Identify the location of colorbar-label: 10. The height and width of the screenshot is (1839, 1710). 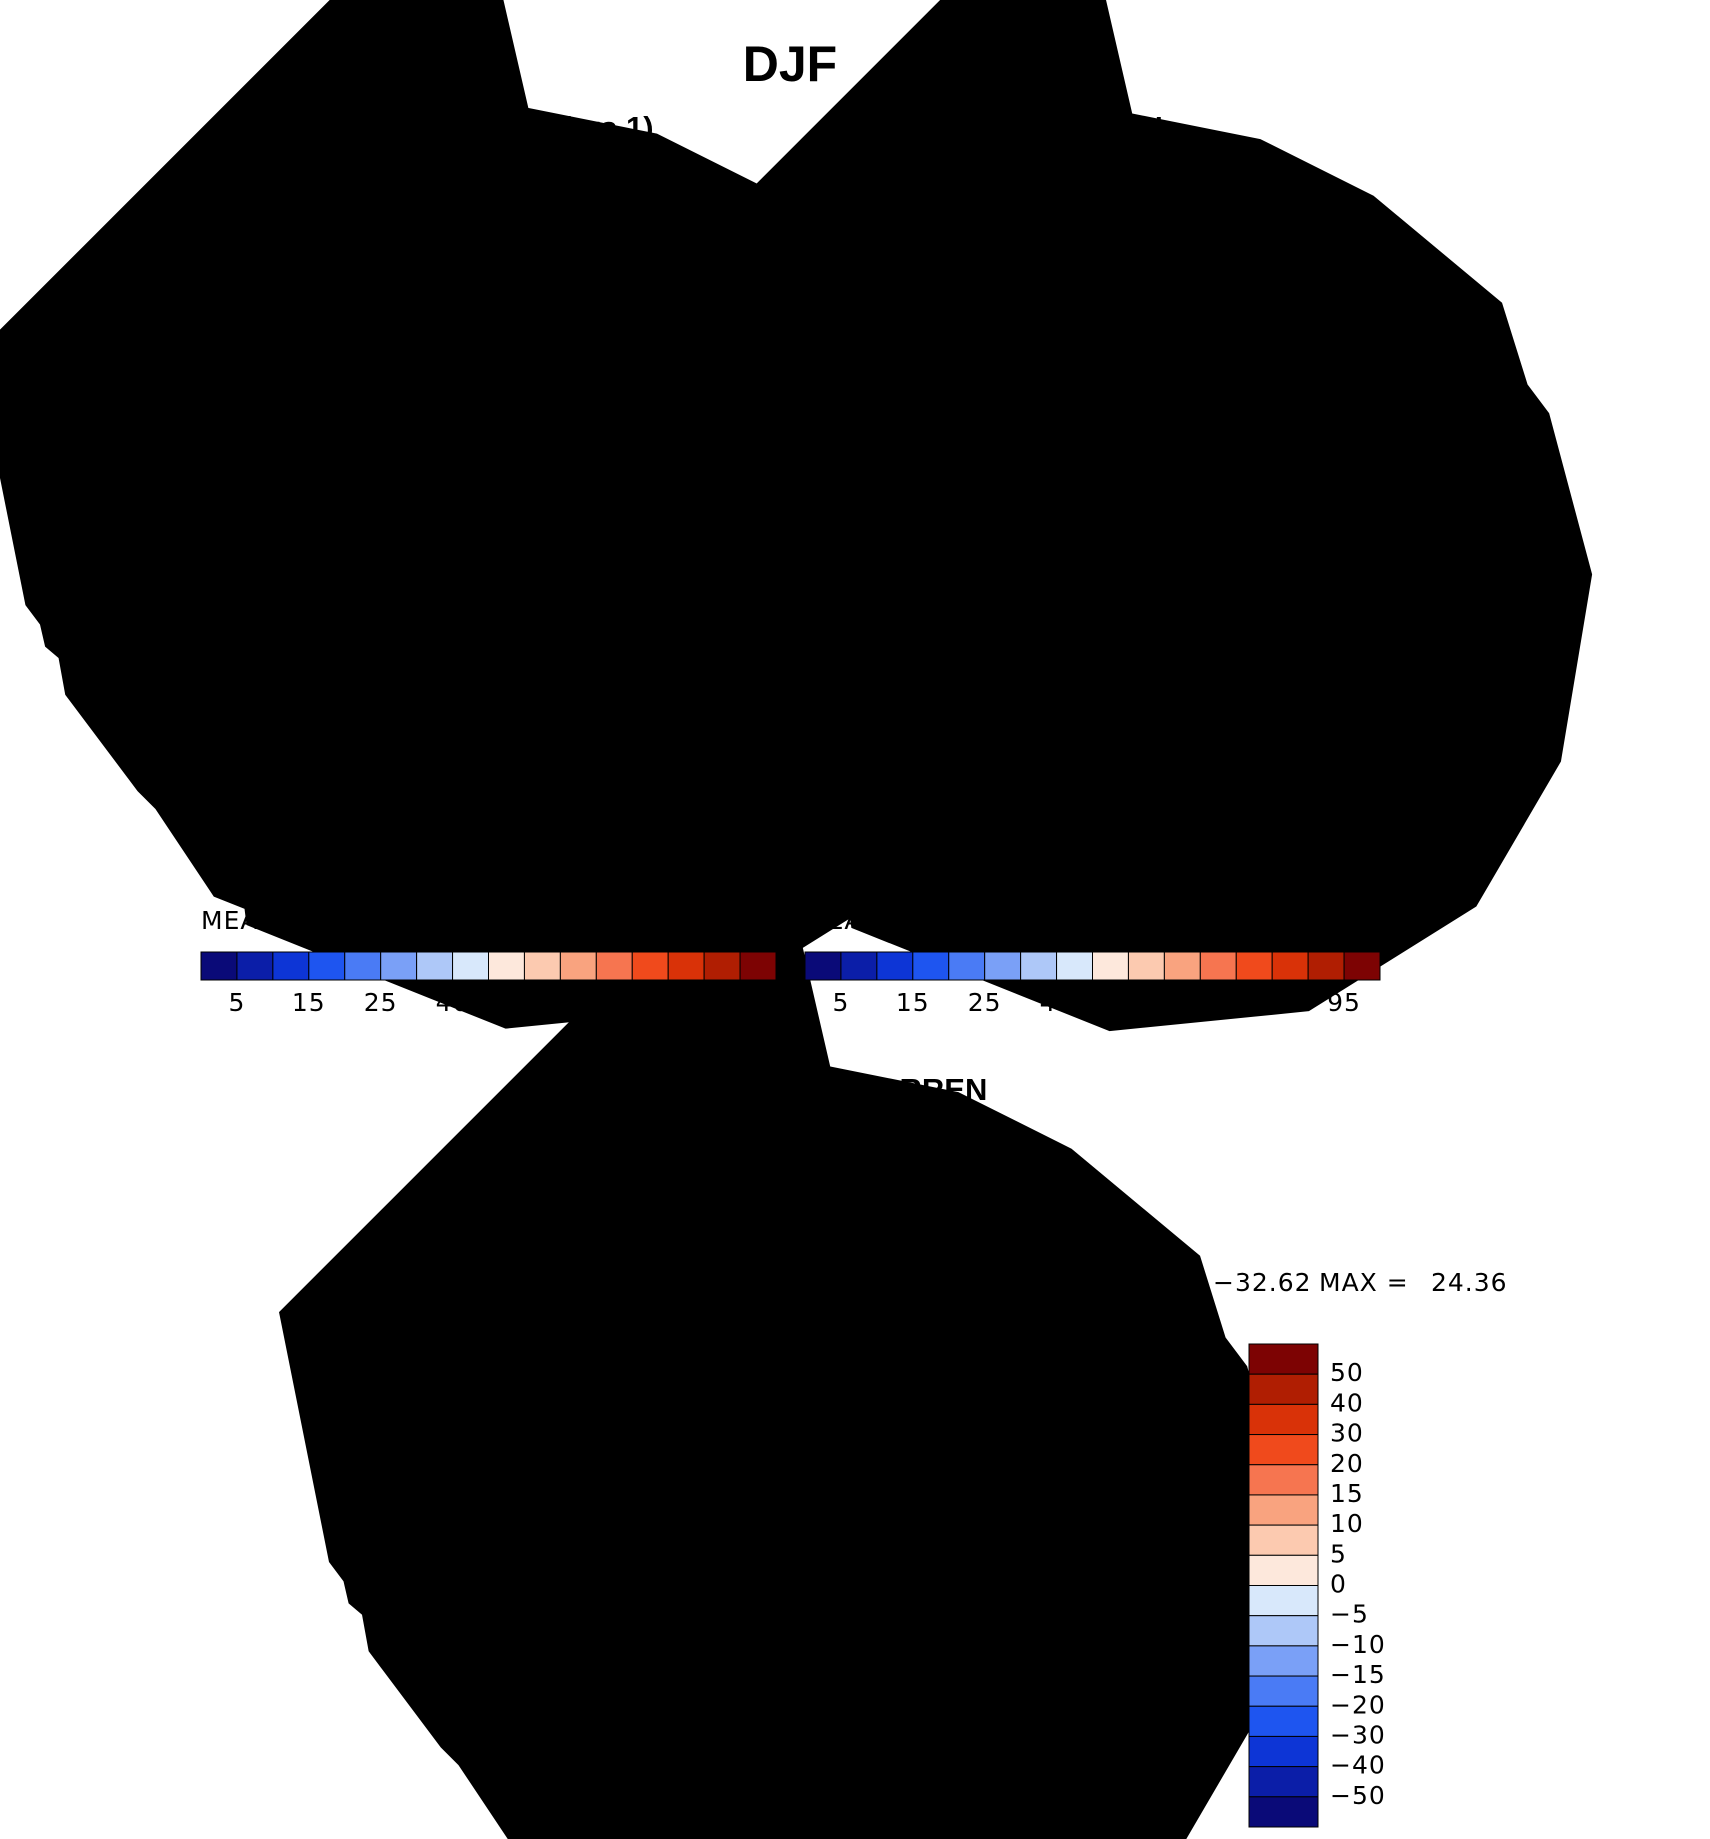
(1347, 1523).